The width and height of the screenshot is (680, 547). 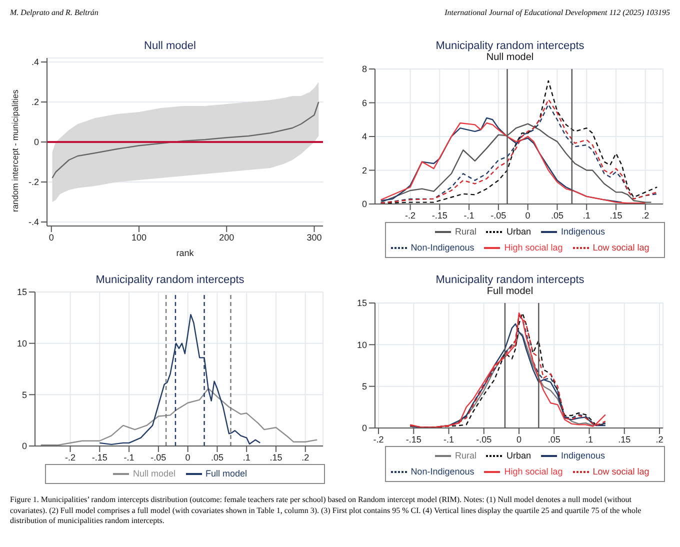 I want to click on x-tick-label: 100, so click(x=139, y=237).